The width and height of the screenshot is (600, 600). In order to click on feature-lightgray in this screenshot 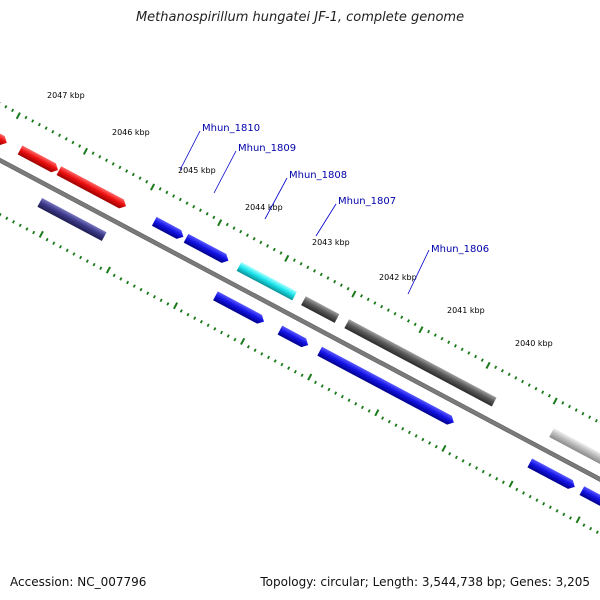, I will do `click(574, 452)`.